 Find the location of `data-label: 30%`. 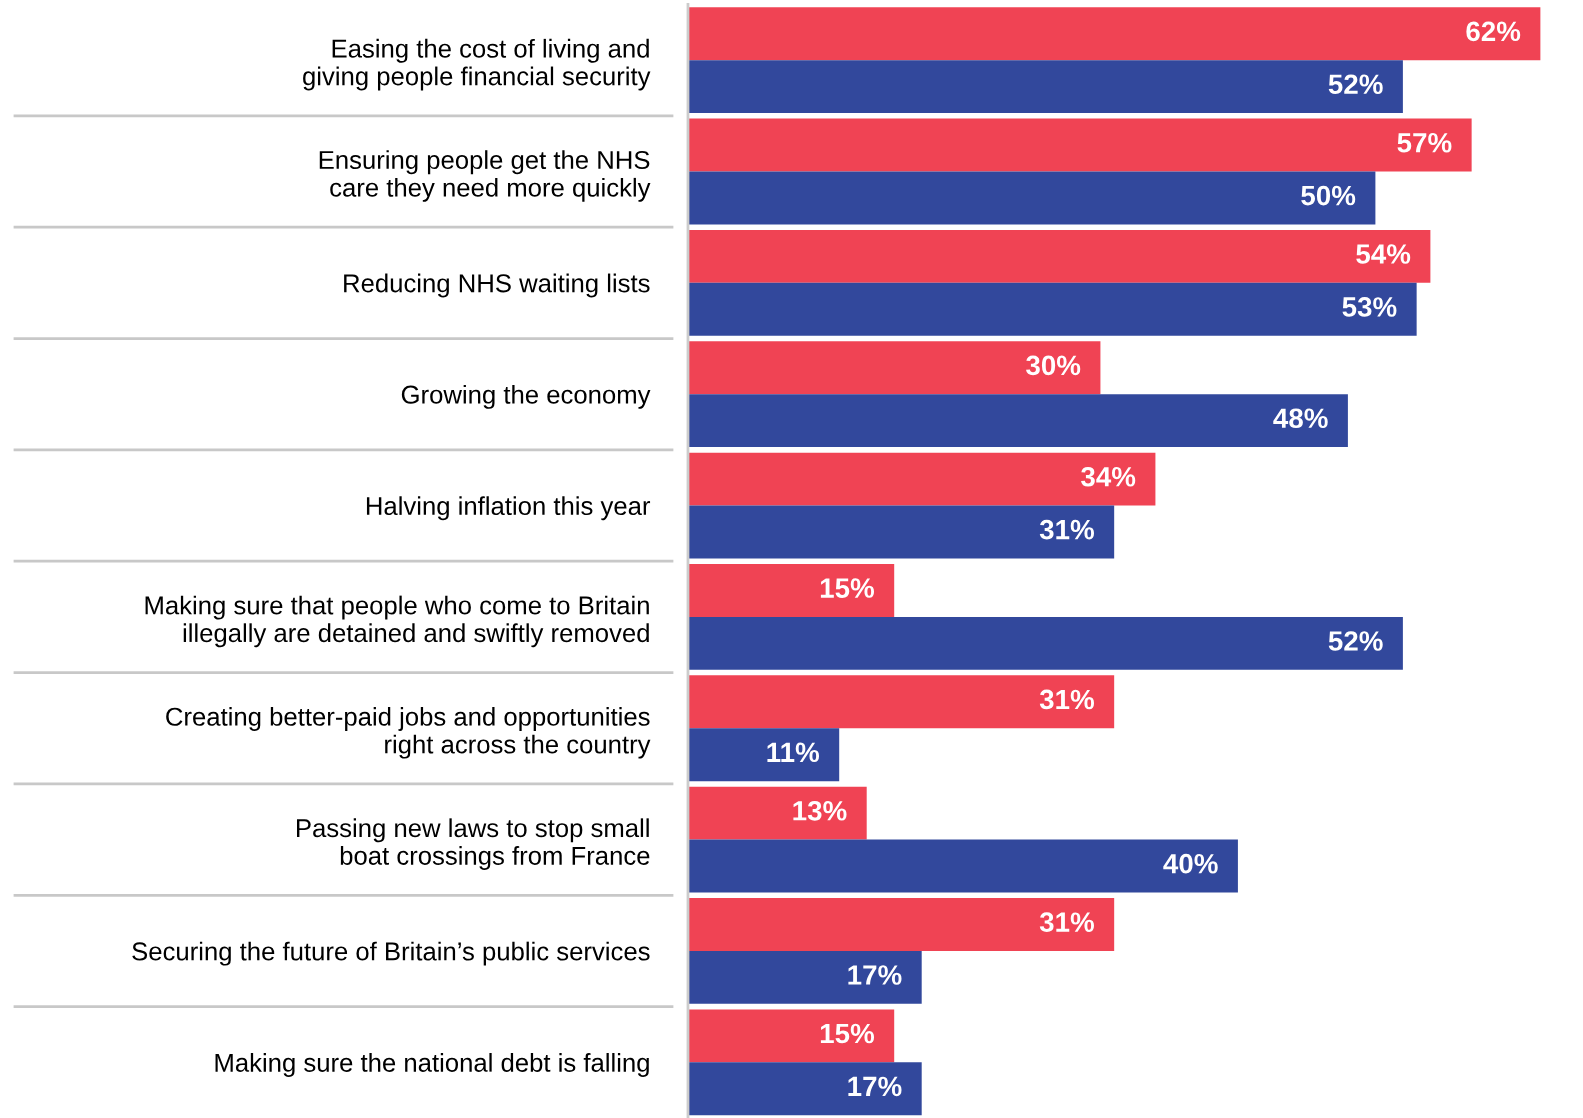

data-label: 30% is located at coordinates (1053, 365).